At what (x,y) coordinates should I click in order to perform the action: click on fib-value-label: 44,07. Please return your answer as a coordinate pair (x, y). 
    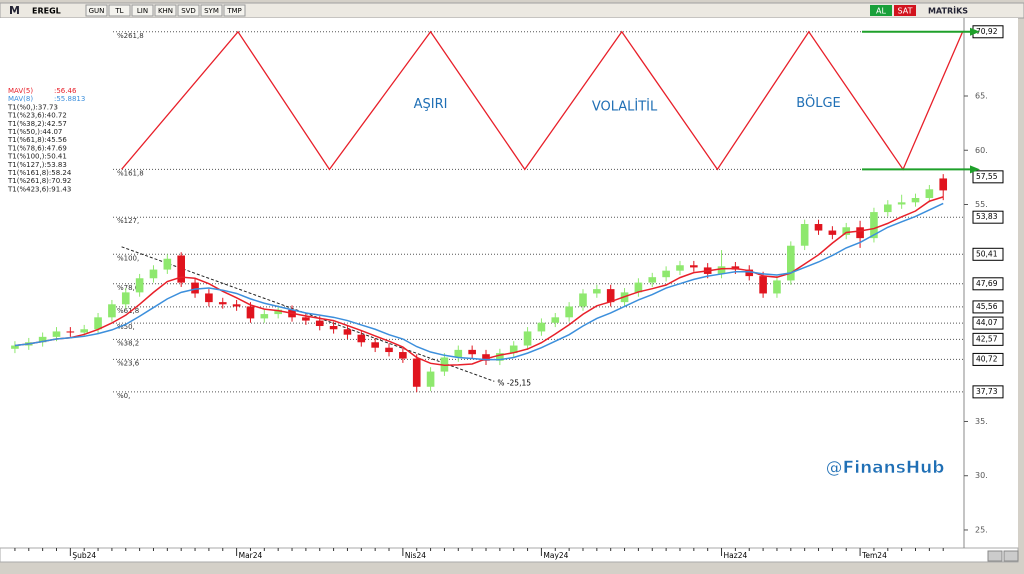
    Looking at the image, I should click on (987, 322).